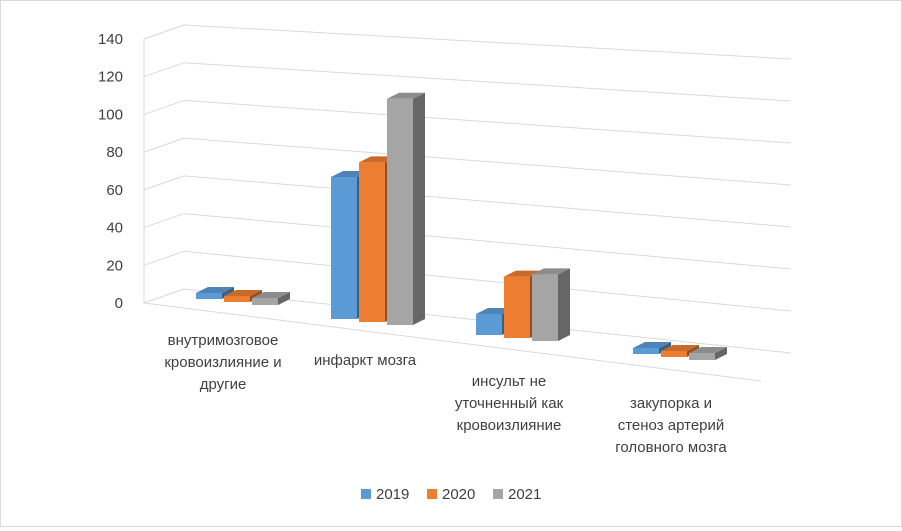 The image size is (902, 531). Describe the element at coordinates (110, 39) in the screenshot. I see `y-tick-label: 140` at that location.